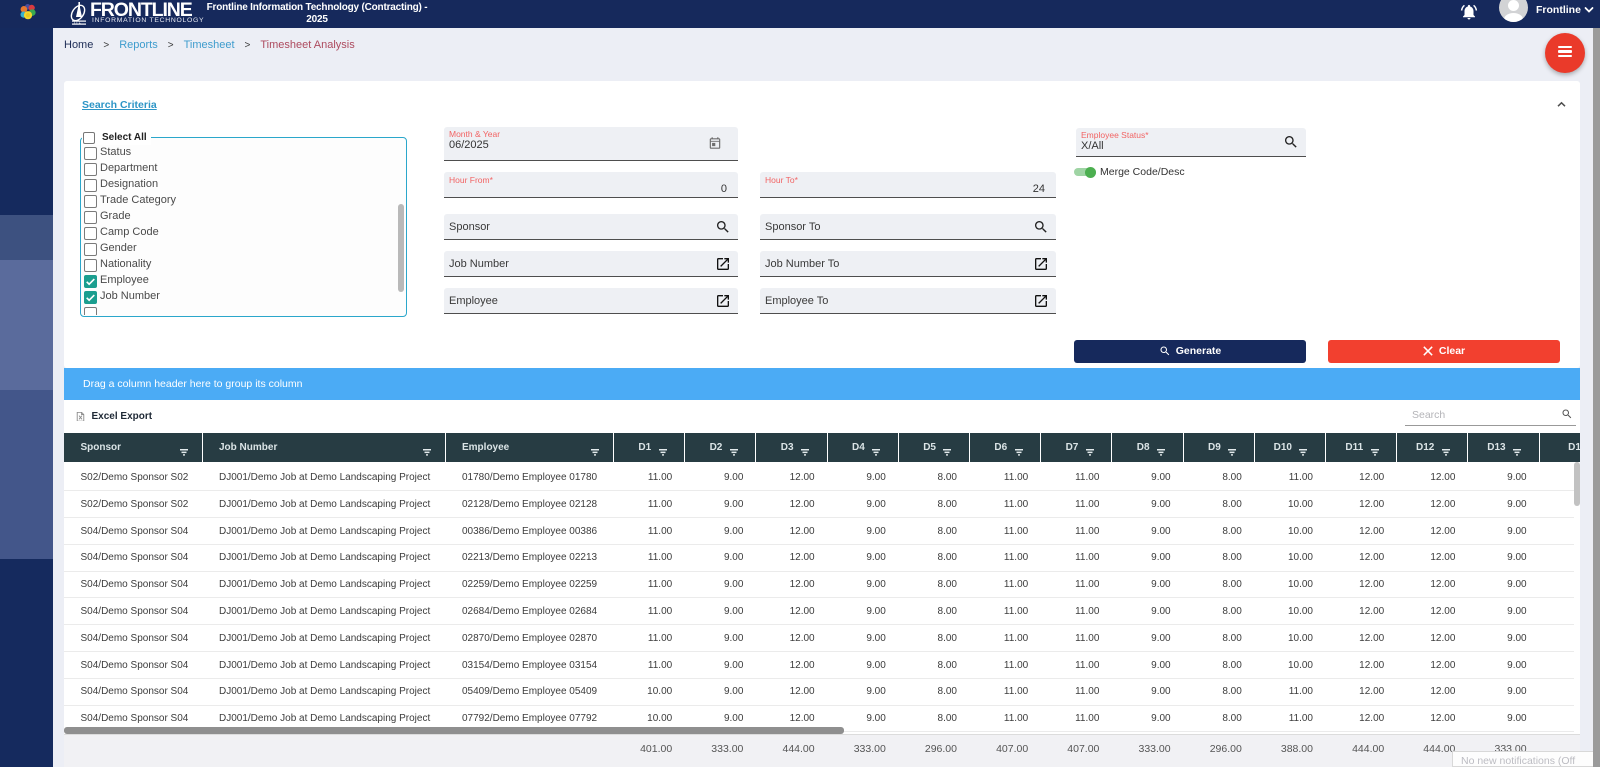 The image size is (1600, 767). Describe the element at coordinates (77, 22) in the screenshot. I see `svg-text: I T L` at that location.